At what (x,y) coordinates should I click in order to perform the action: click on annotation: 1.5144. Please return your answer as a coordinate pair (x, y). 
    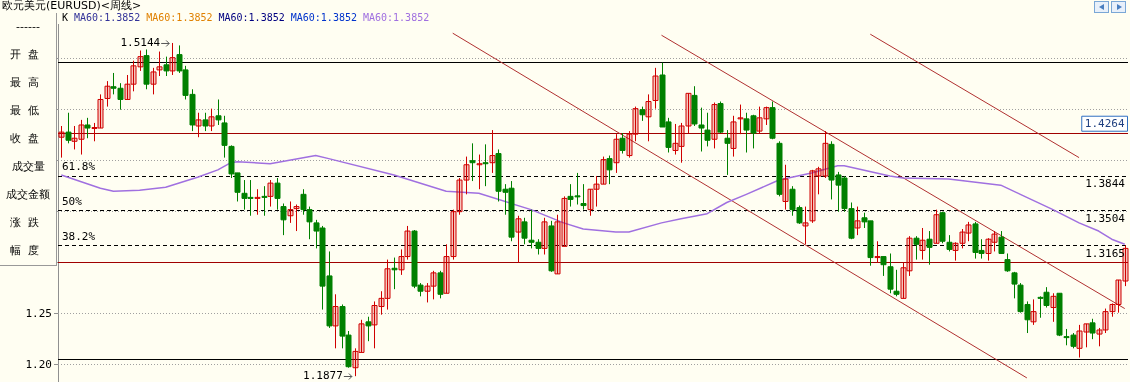
    Looking at the image, I should click on (140, 42).